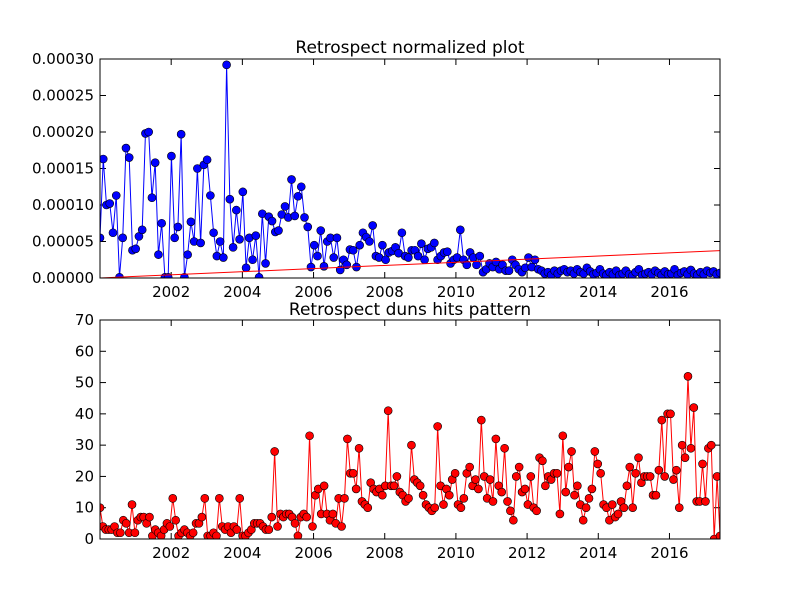  Describe the element at coordinates (598, 292) in the screenshot. I see `x-tick-label: 2014` at that location.